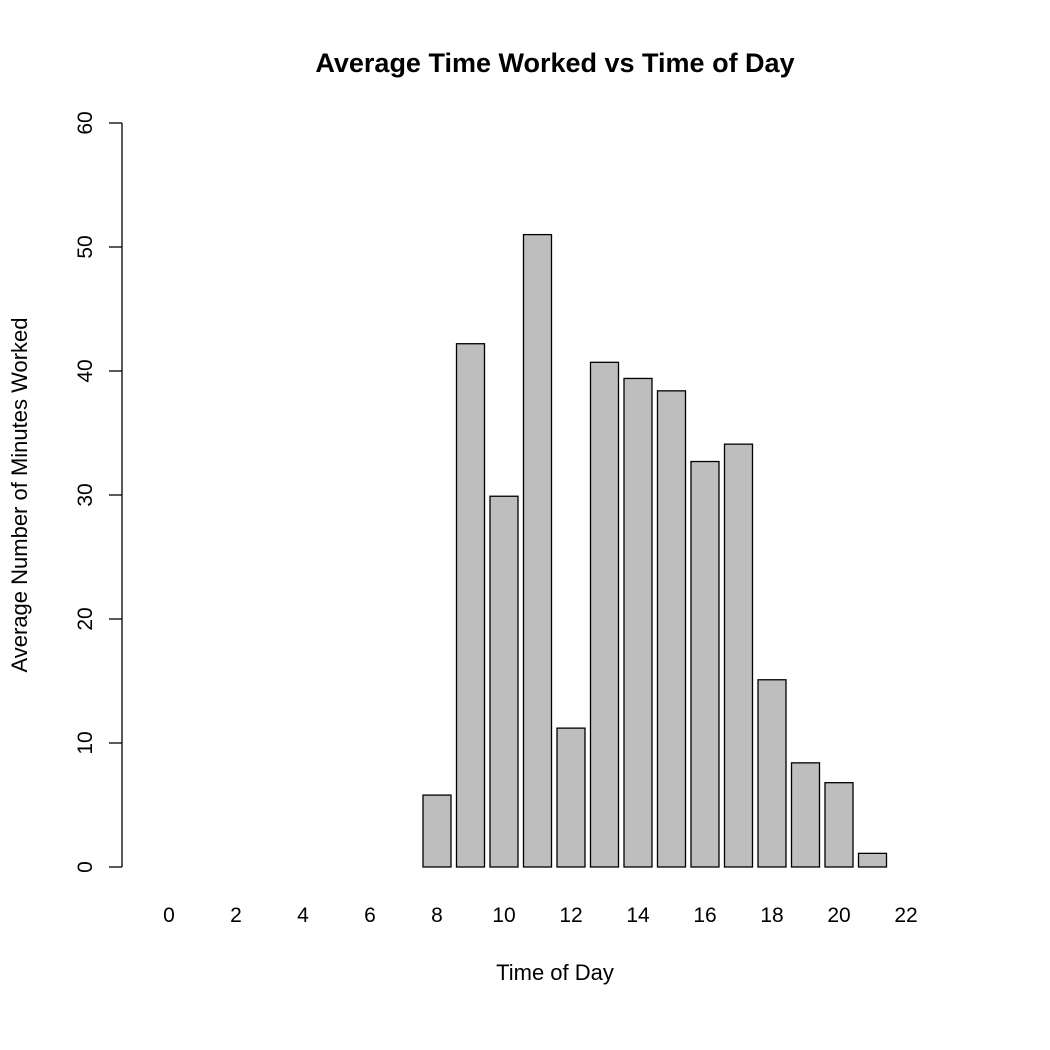  Describe the element at coordinates (570, 915) in the screenshot. I see `x-tick-label: 12` at that location.